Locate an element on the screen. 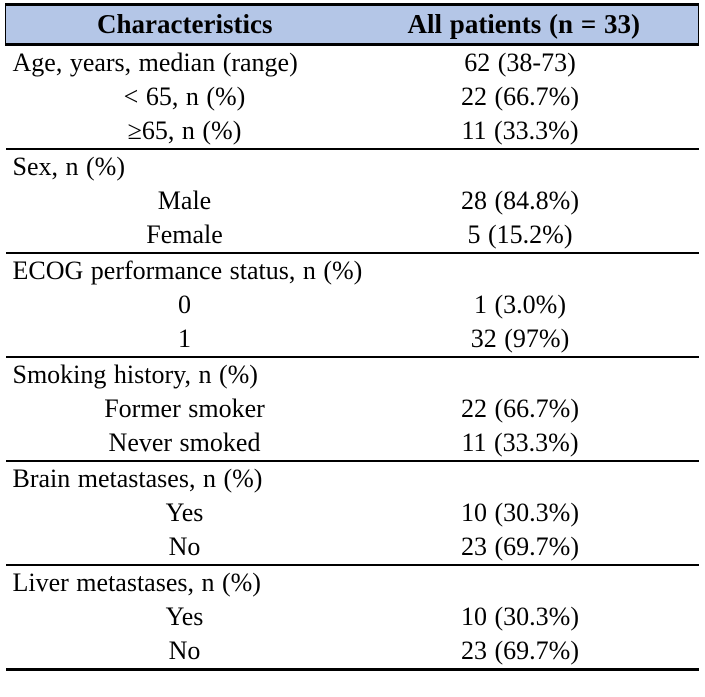 Image resolution: width=705 pixels, height=697 pixels. characteristic-cell: ≥65, n (%) is located at coordinates (184, 132).